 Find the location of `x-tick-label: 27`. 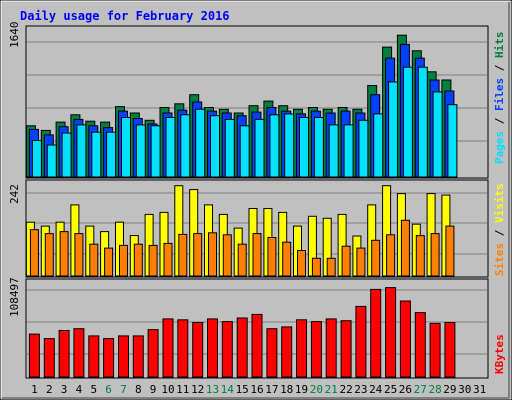

x-tick-label: 27 is located at coordinates (420, 389).